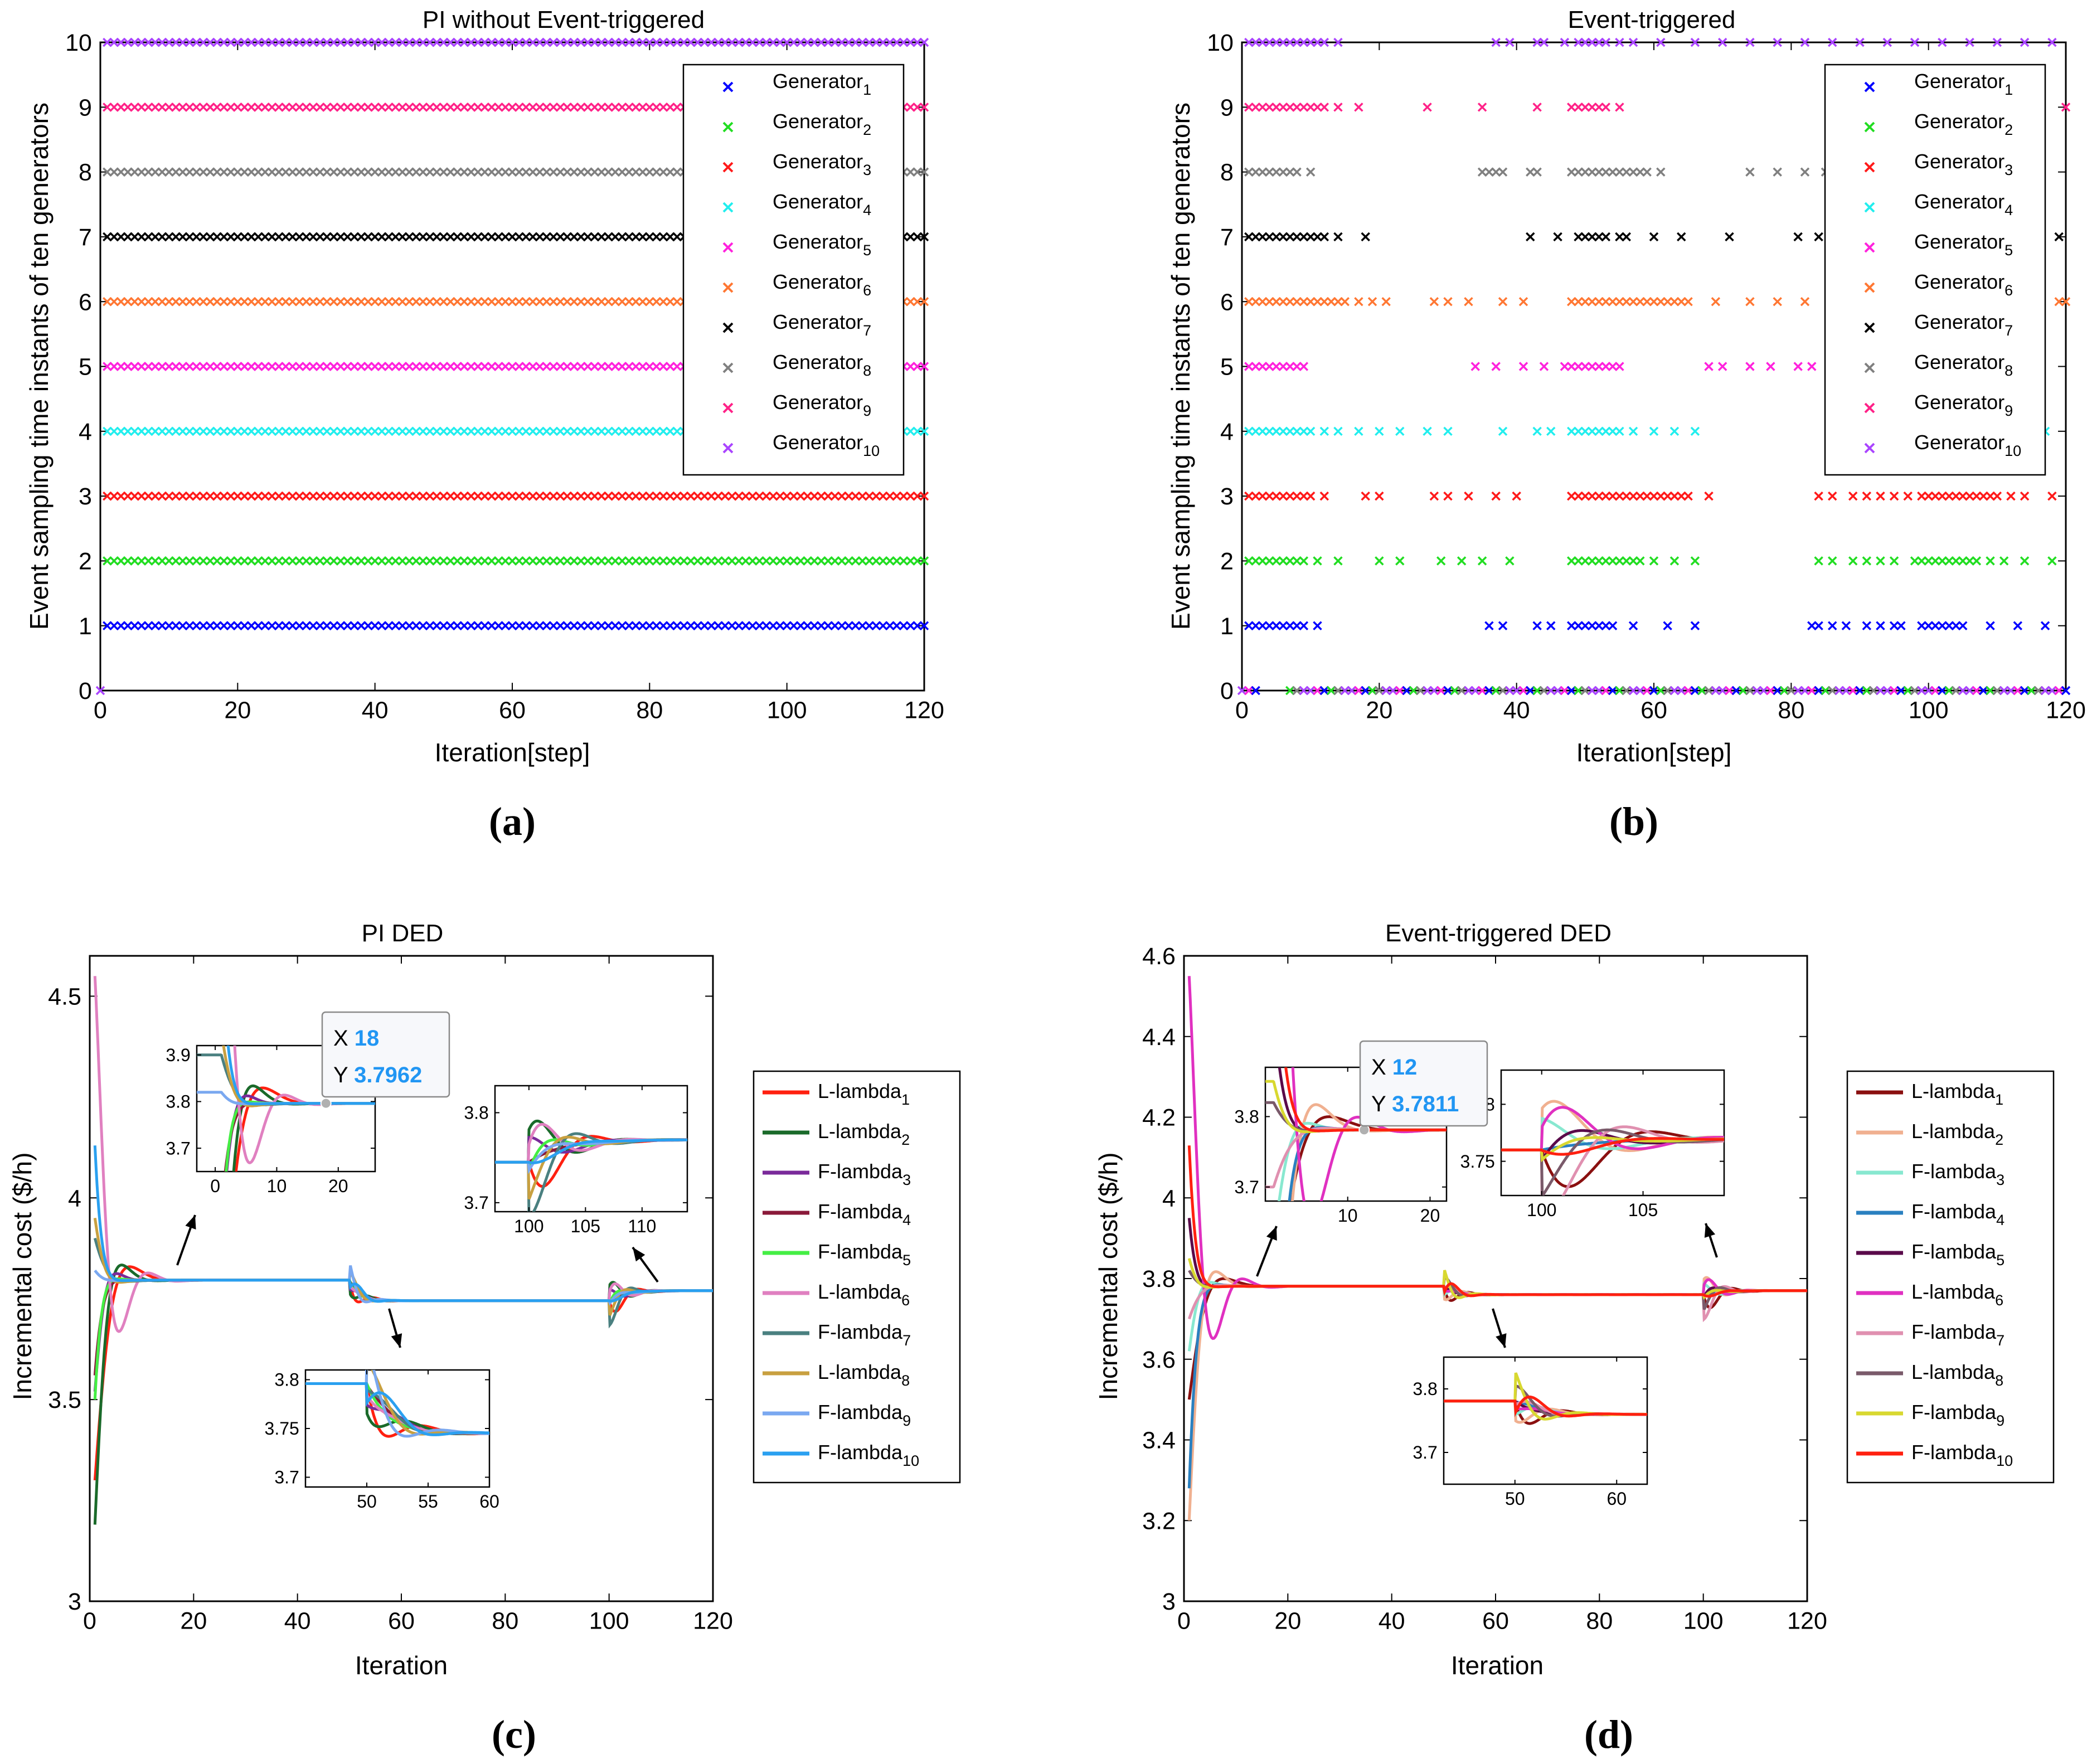 This screenshot has height=1764, width=2087. Describe the element at coordinates (85, 496) in the screenshot. I see `y-tick-label: 3` at that location.